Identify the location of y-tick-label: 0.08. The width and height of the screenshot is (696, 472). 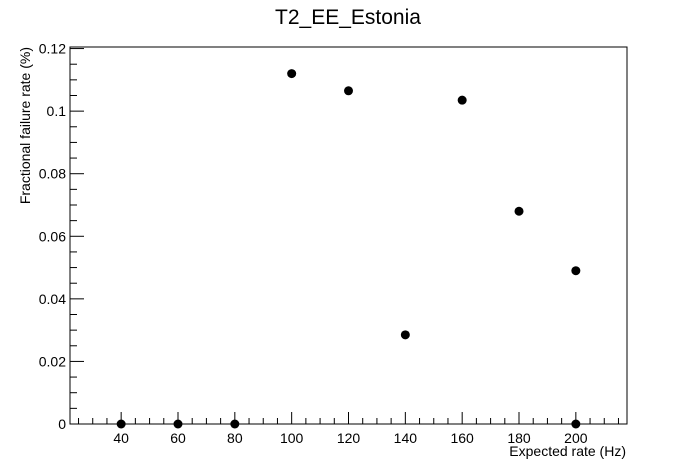
(52, 174).